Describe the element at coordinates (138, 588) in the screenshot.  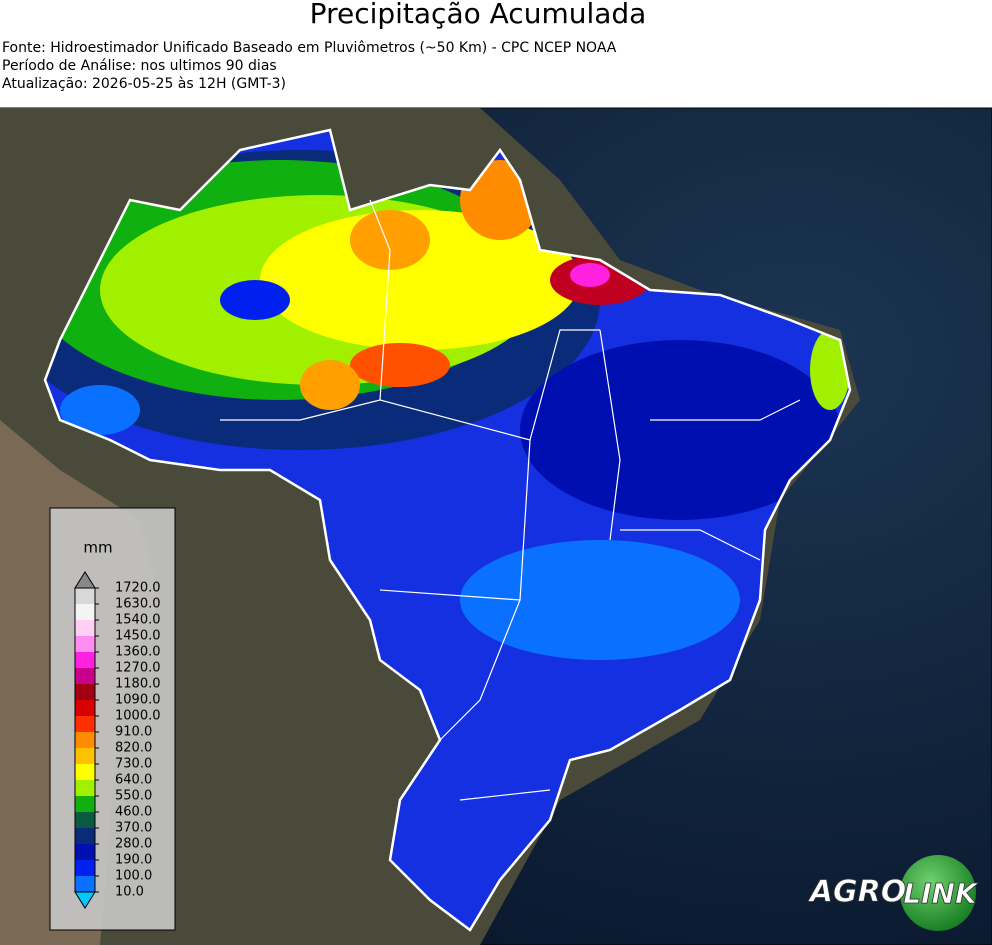
I see `legend-label: 1720.0` at that location.